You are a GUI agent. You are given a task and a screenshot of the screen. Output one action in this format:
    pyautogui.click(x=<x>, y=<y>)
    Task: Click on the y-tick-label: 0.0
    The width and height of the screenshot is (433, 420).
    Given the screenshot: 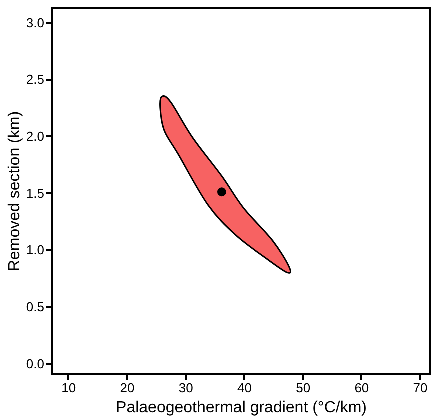 What is the action you would take?
    pyautogui.click(x=35, y=364)
    